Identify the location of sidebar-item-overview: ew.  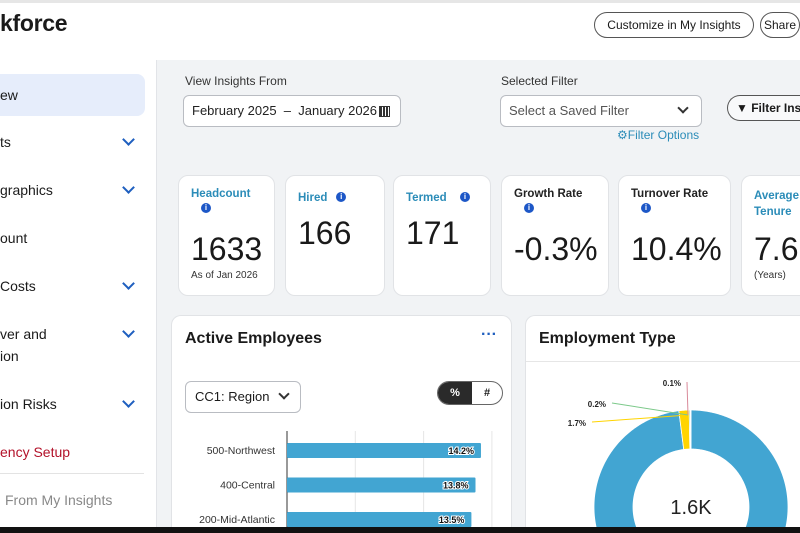
(72, 95).